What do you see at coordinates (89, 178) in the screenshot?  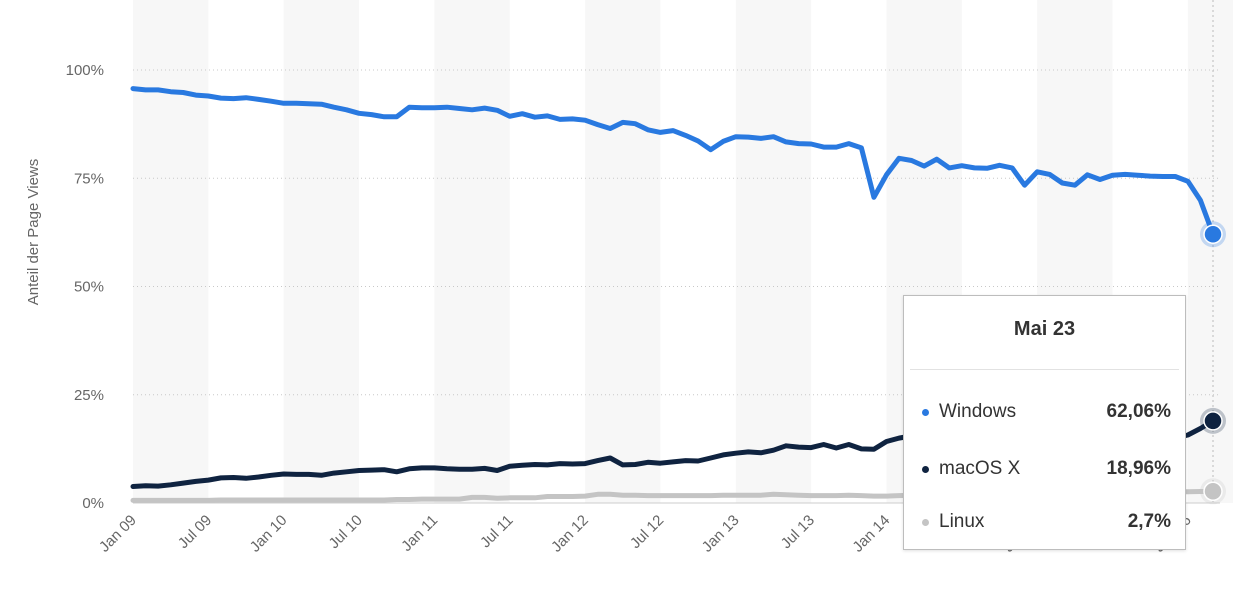 I see `y-tick-label: 75%` at bounding box center [89, 178].